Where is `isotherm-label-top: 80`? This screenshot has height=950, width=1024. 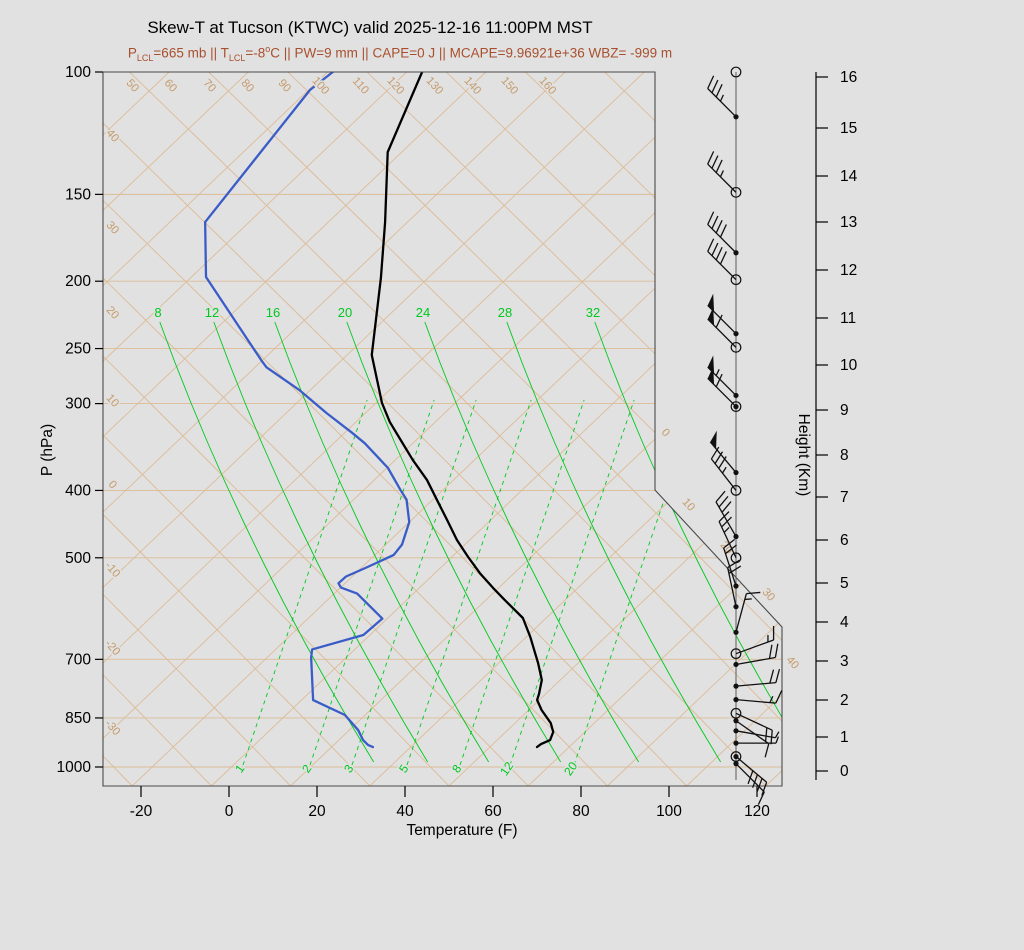
isotherm-label-top: 80 is located at coordinates (246, 86).